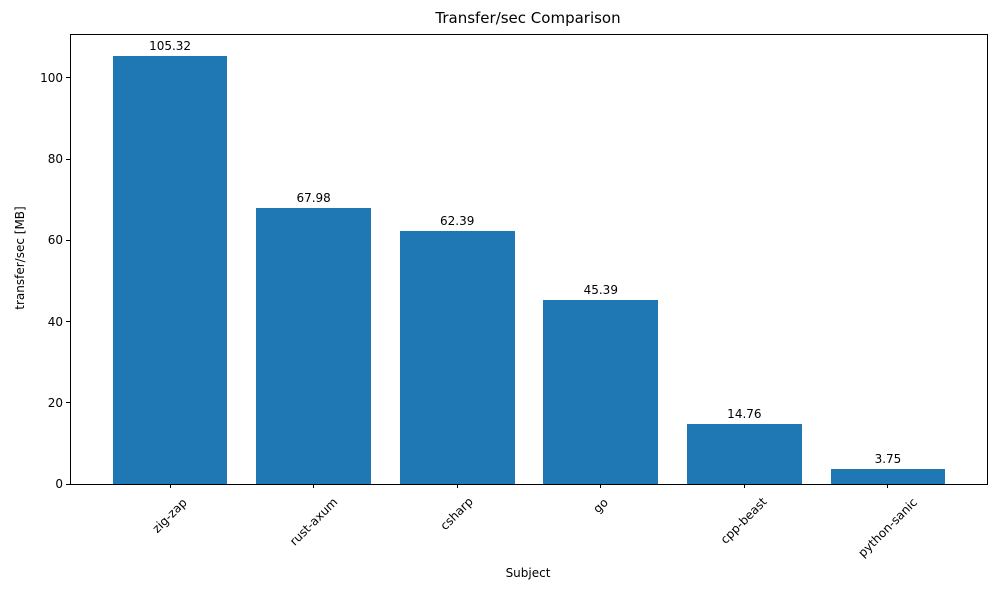  Describe the element at coordinates (600, 289) in the screenshot. I see `bar-value-label: 45.39` at that location.